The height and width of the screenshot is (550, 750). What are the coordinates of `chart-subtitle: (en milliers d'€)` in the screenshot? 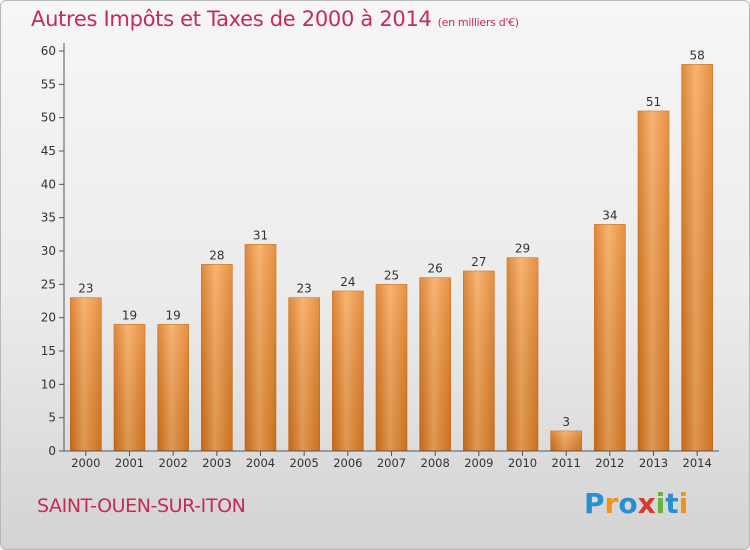 It's located at (478, 22).